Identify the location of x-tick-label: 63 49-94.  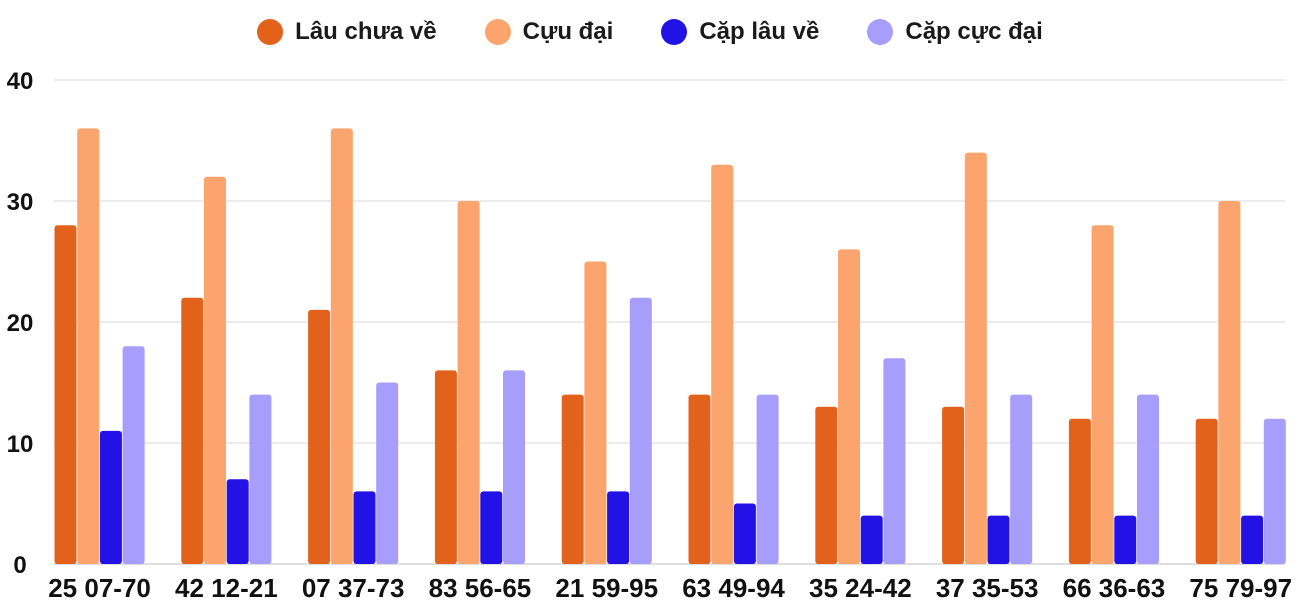
(733, 586).